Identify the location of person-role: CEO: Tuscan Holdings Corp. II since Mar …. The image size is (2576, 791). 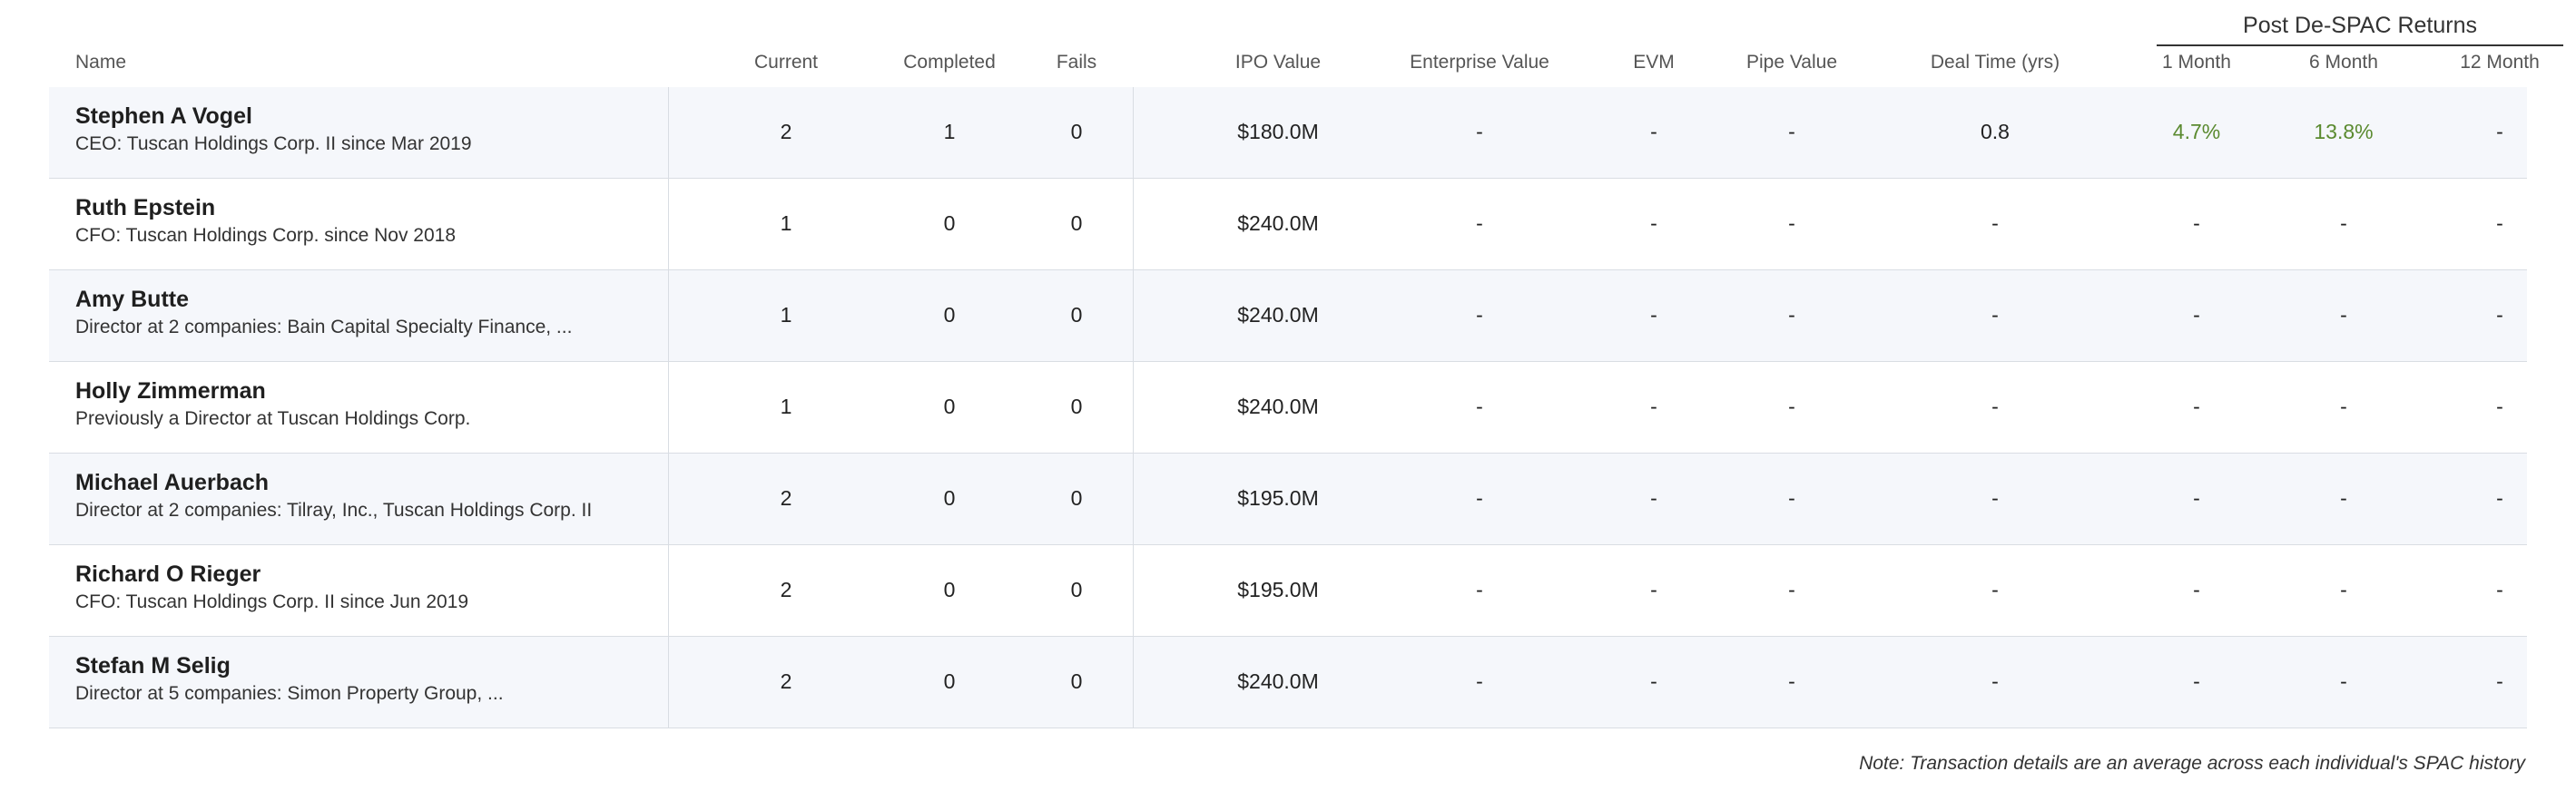
(273, 143).